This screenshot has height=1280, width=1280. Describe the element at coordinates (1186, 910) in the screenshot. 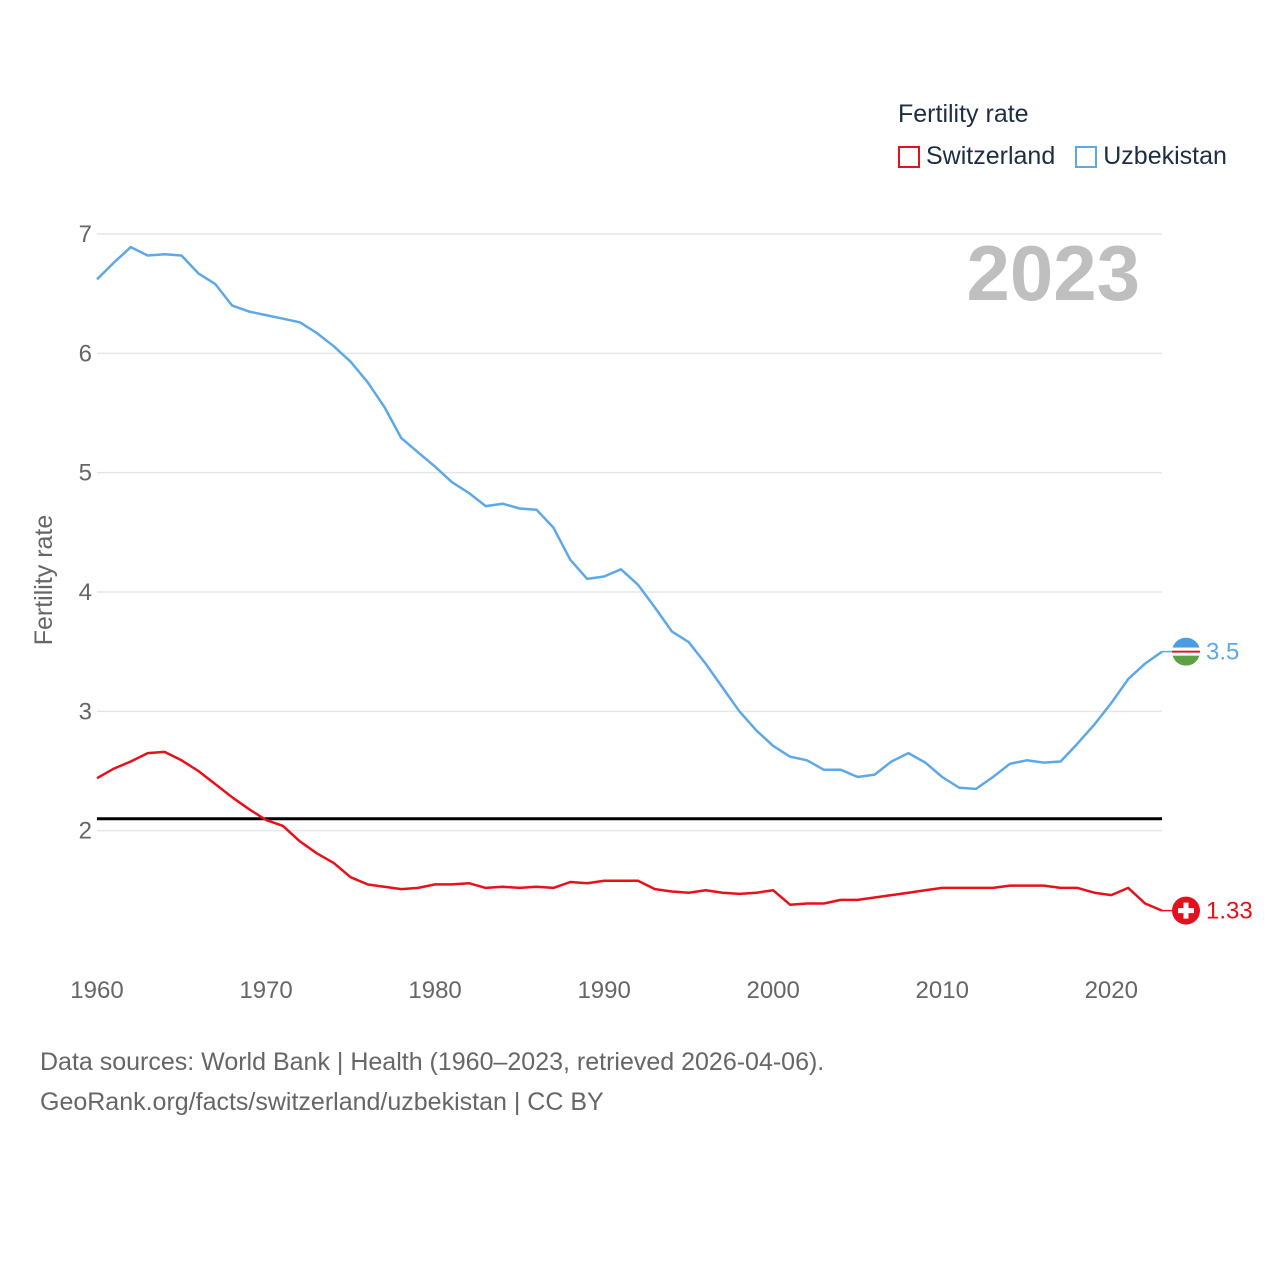

I see `switzerland-flag-icon` at that location.